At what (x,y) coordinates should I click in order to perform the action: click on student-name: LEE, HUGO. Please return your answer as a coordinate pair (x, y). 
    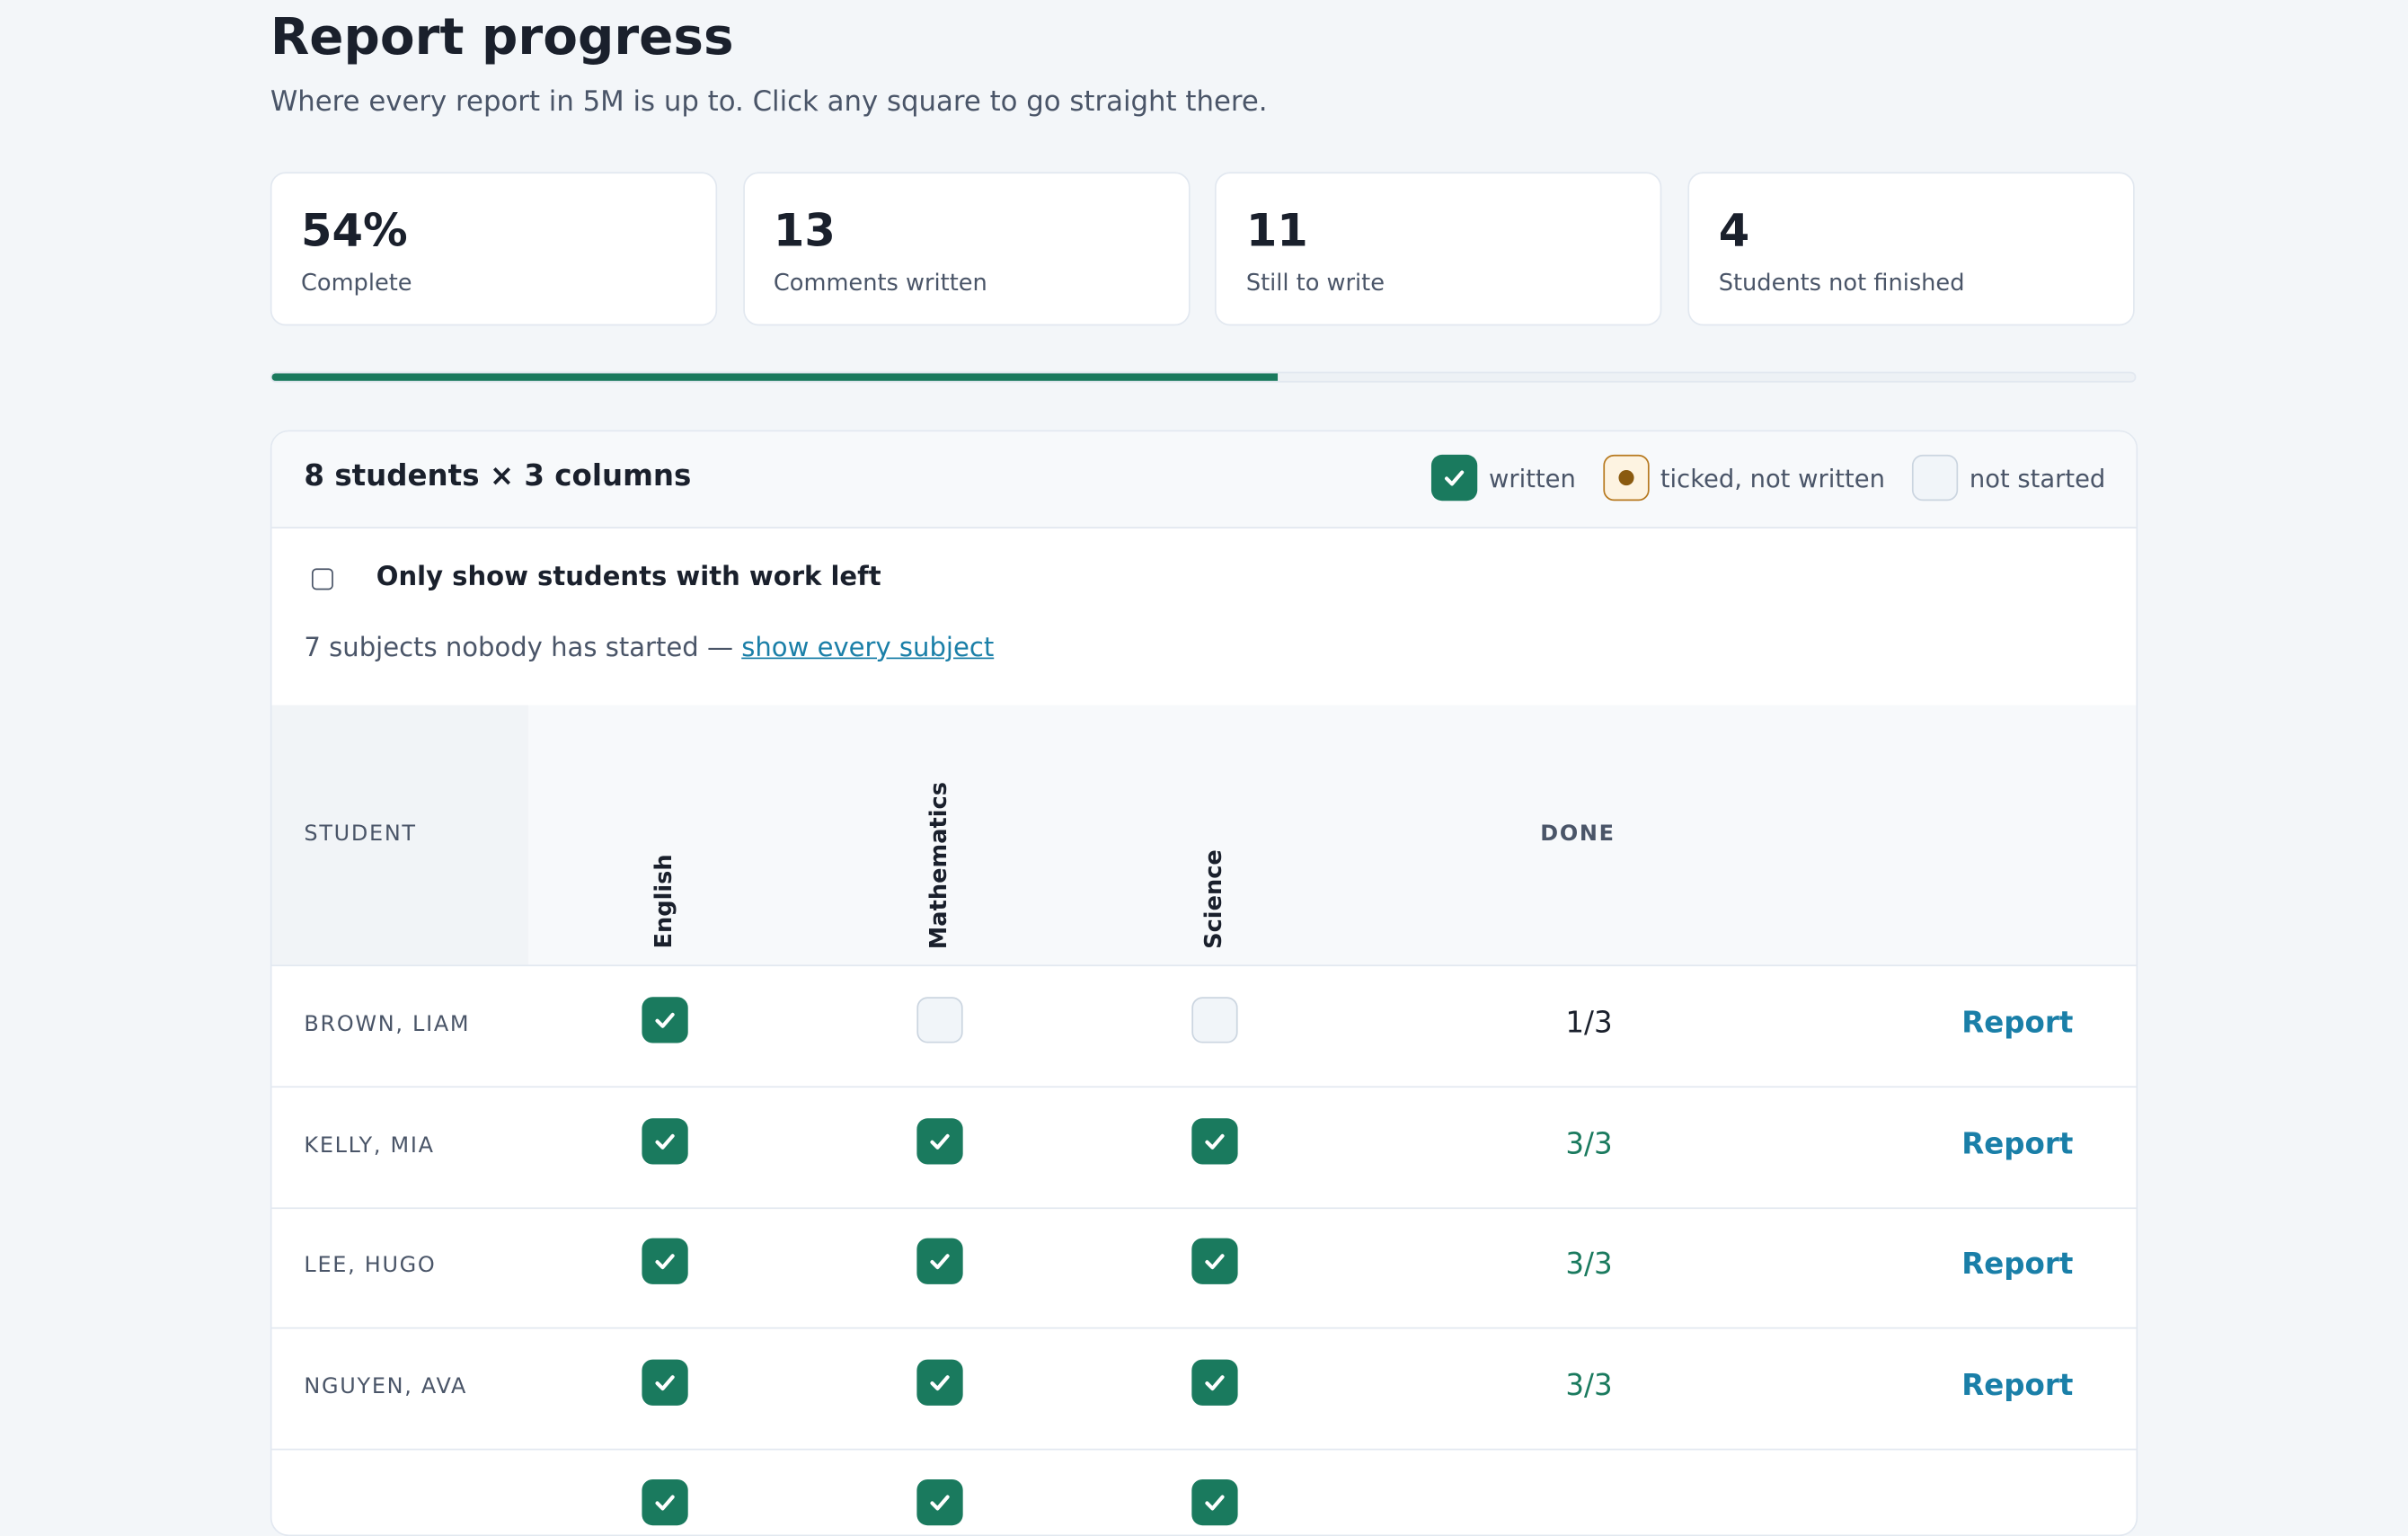
    Looking at the image, I should click on (370, 1266).